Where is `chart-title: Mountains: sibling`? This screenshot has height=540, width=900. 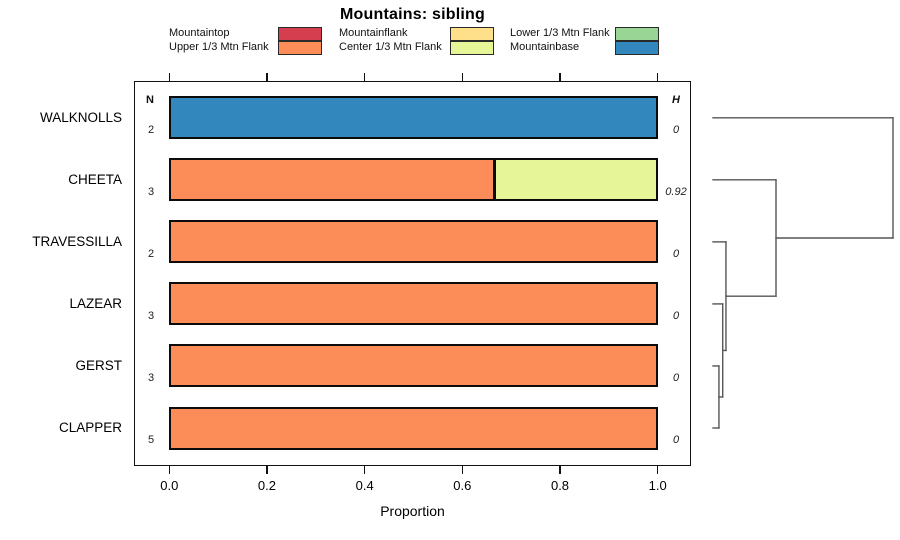 chart-title: Mountains: sibling is located at coordinates (412, 14).